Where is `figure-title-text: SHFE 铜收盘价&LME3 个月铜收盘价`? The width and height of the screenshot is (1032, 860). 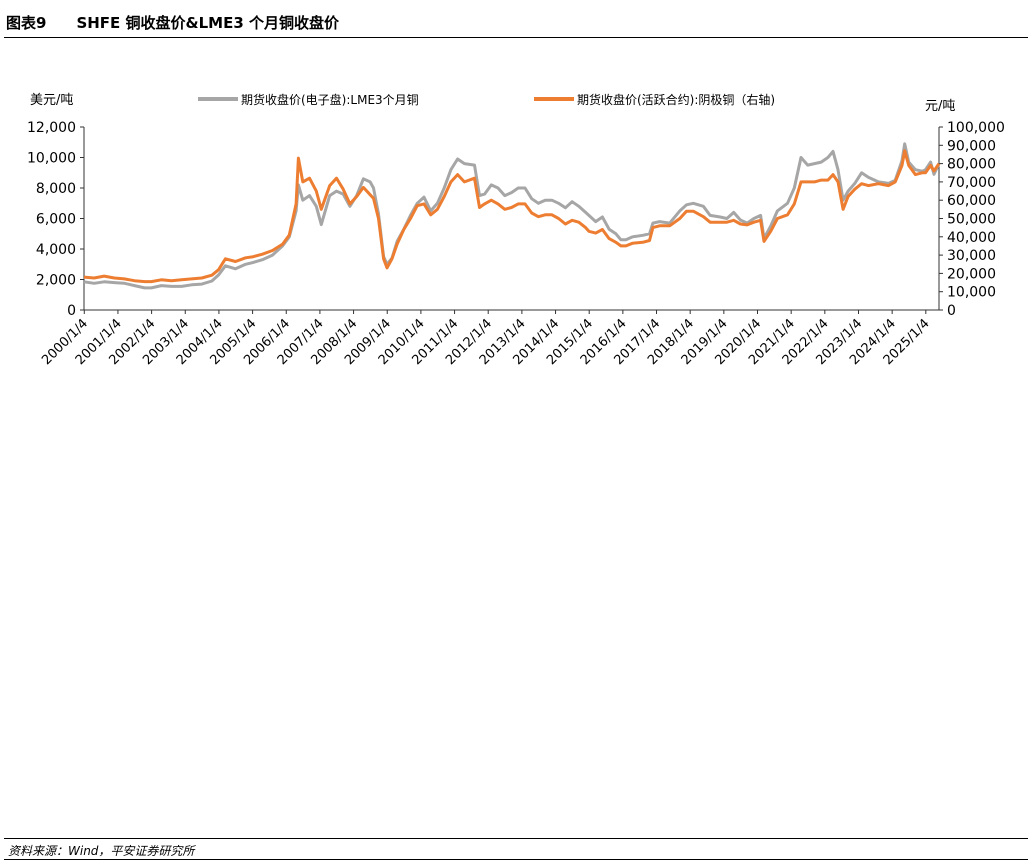
figure-title-text: SHFE 铜收盘价&LME3 个月铜收盘价 is located at coordinates (207, 23).